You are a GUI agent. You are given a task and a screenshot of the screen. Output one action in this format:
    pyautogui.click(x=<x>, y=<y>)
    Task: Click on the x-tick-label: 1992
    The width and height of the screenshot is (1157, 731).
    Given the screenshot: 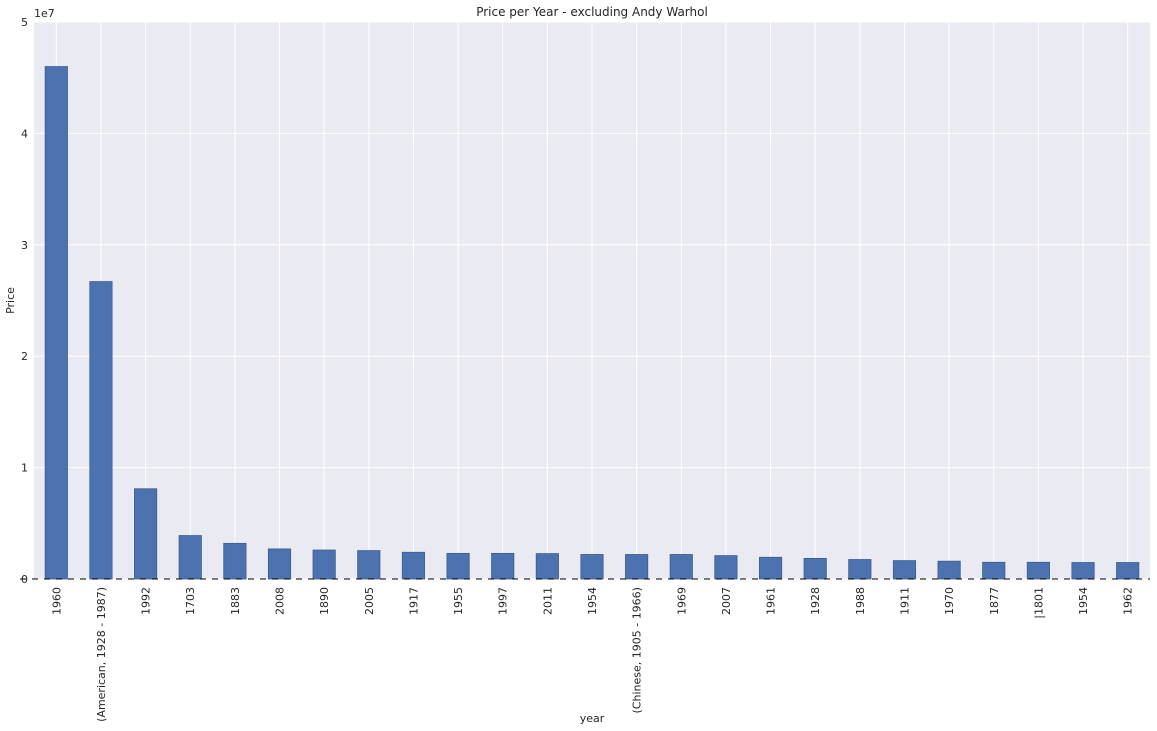 What is the action you would take?
    pyautogui.click(x=146, y=601)
    